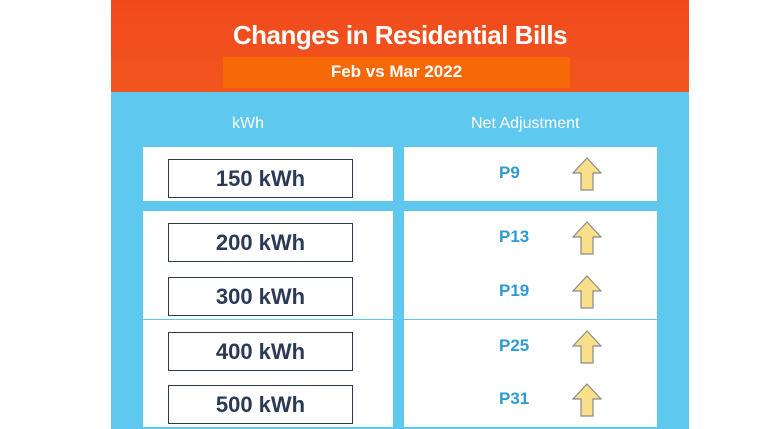 Image resolution: width=768 pixels, height=429 pixels. I want to click on kwh-cell: 200 kWh, so click(268, 238).